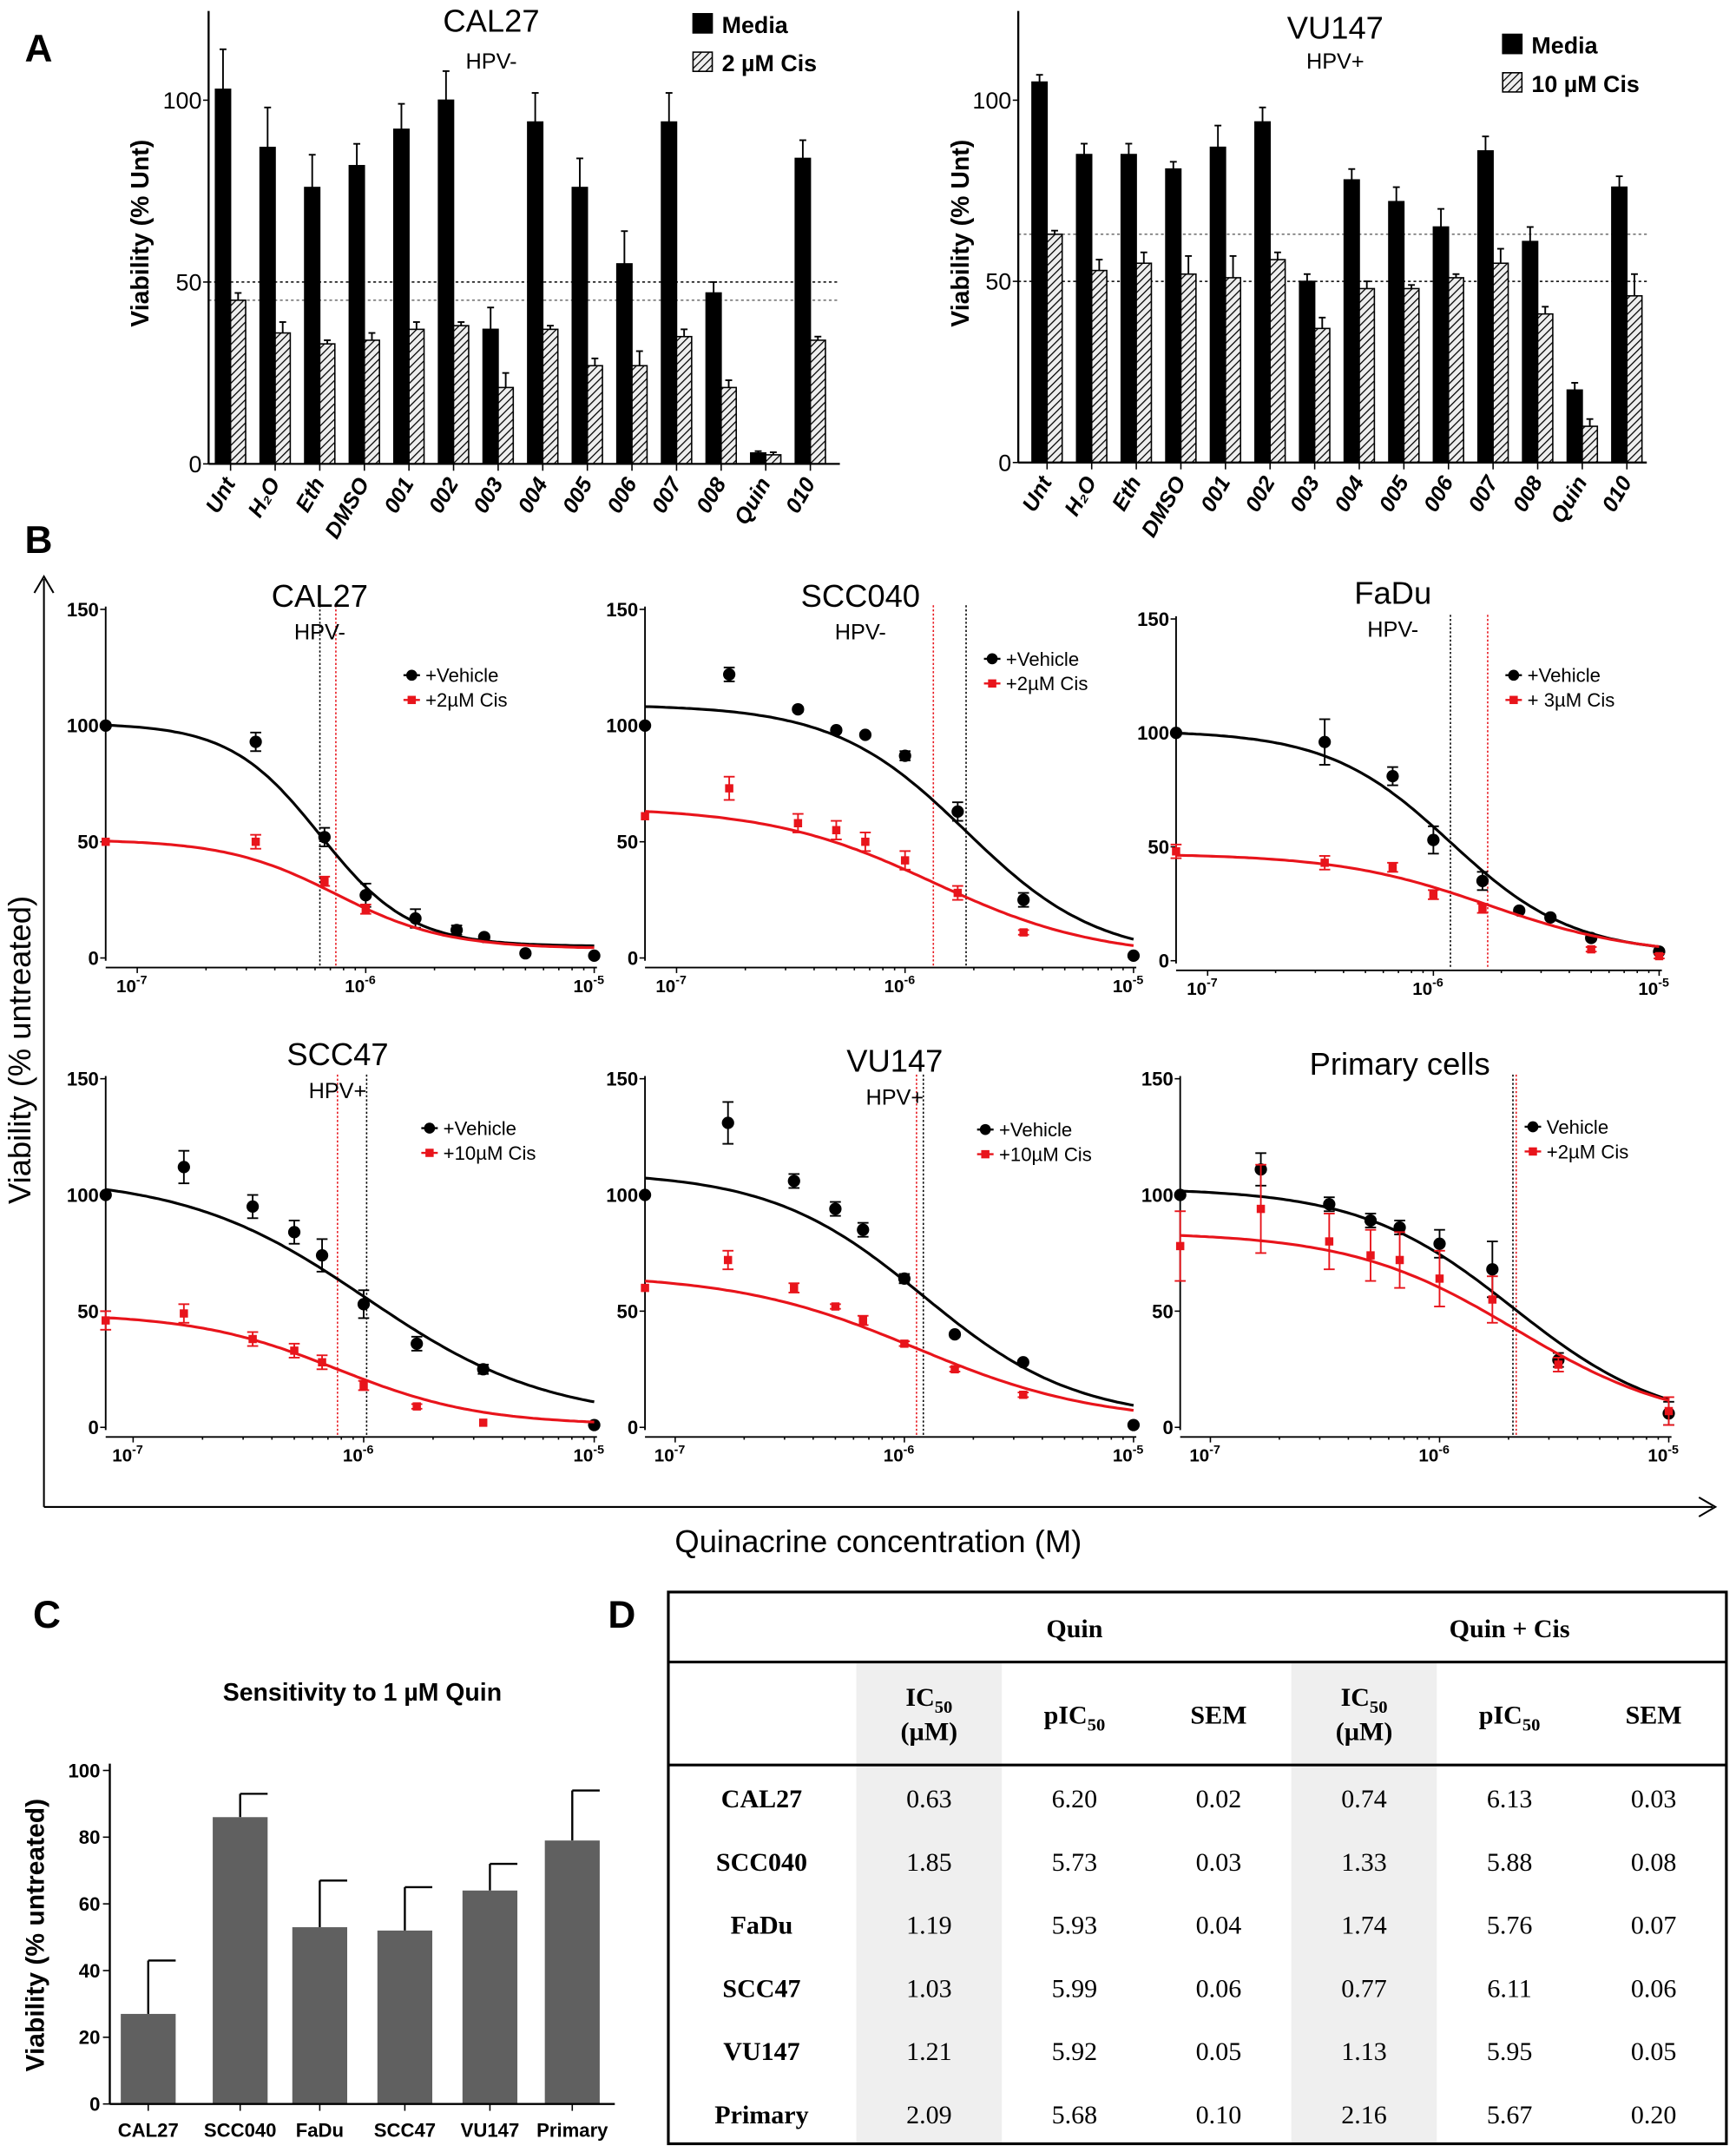  What do you see at coordinates (337, 1054) in the screenshot?
I see `chart-title: SCC47` at bounding box center [337, 1054].